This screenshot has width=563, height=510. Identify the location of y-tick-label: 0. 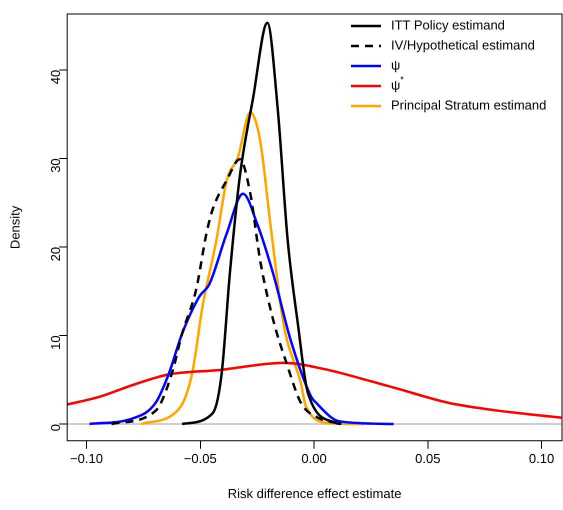
(55, 428).